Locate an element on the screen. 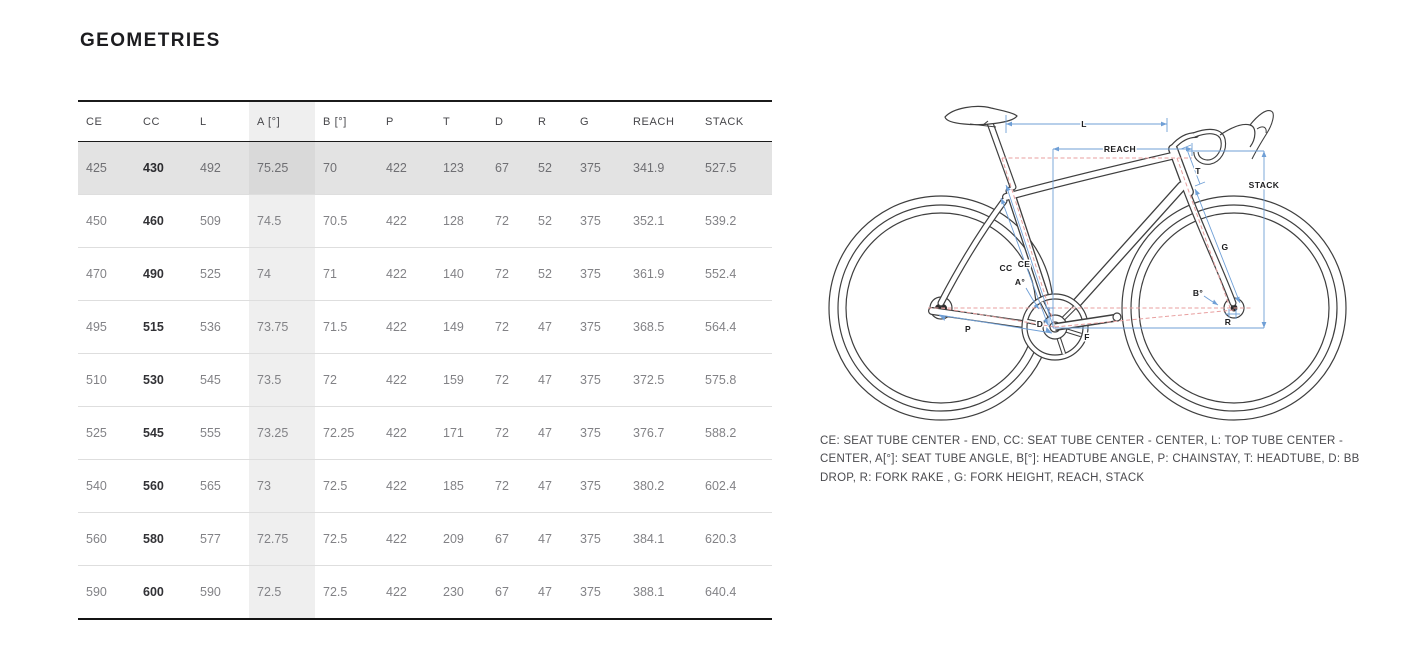 Image resolution: width=1419 pixels, height=646 pixels. table-row: 450 460 509 74.5 70.5 422 128 72 52 375 352.1 539.2 is located at coordinates (425, 221).